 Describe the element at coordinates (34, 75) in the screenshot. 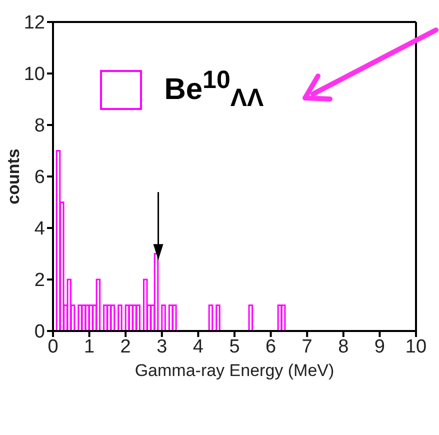

I see `y-tick-label: 10` at that location.